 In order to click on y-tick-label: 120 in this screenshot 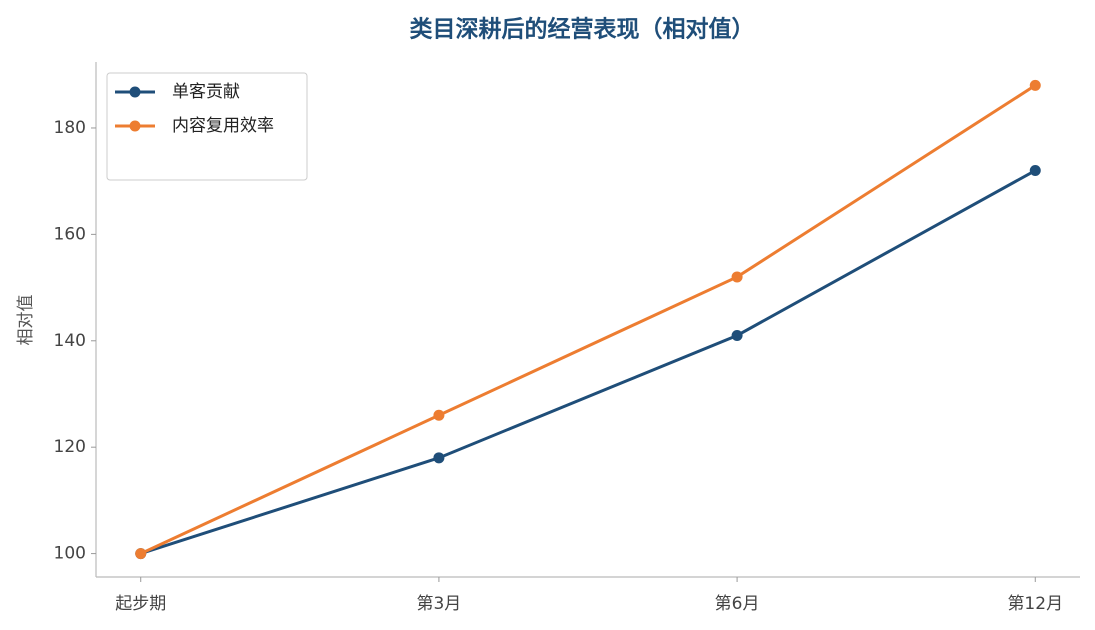, I will do `click(70, 447)`.